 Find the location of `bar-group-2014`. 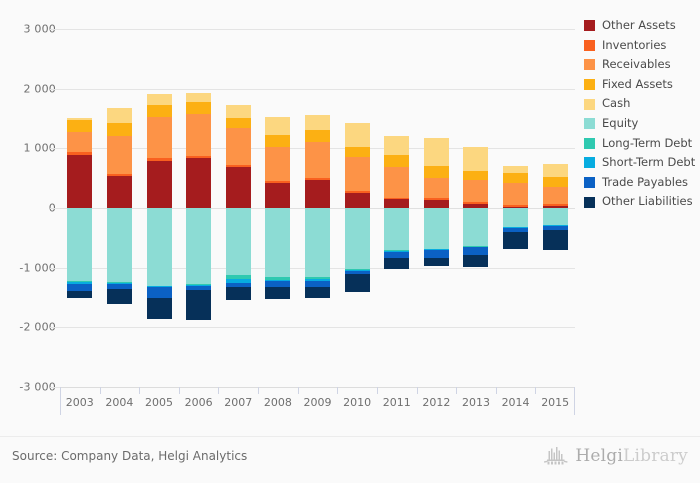

bar-group-2014 is located at coordinates (516, 208).